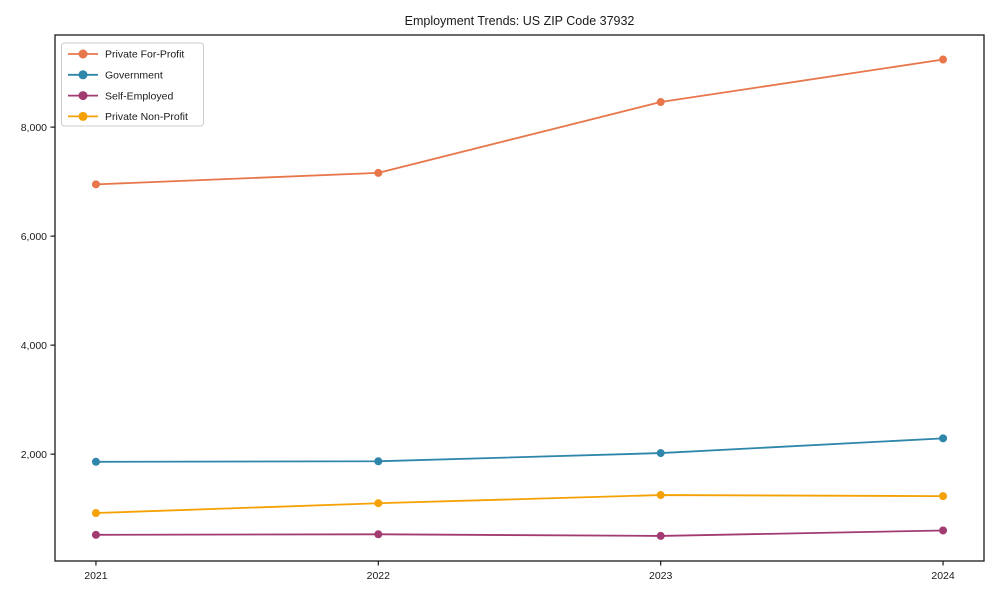  I want to click on x-tick-label: 2021, so click(96, 576).